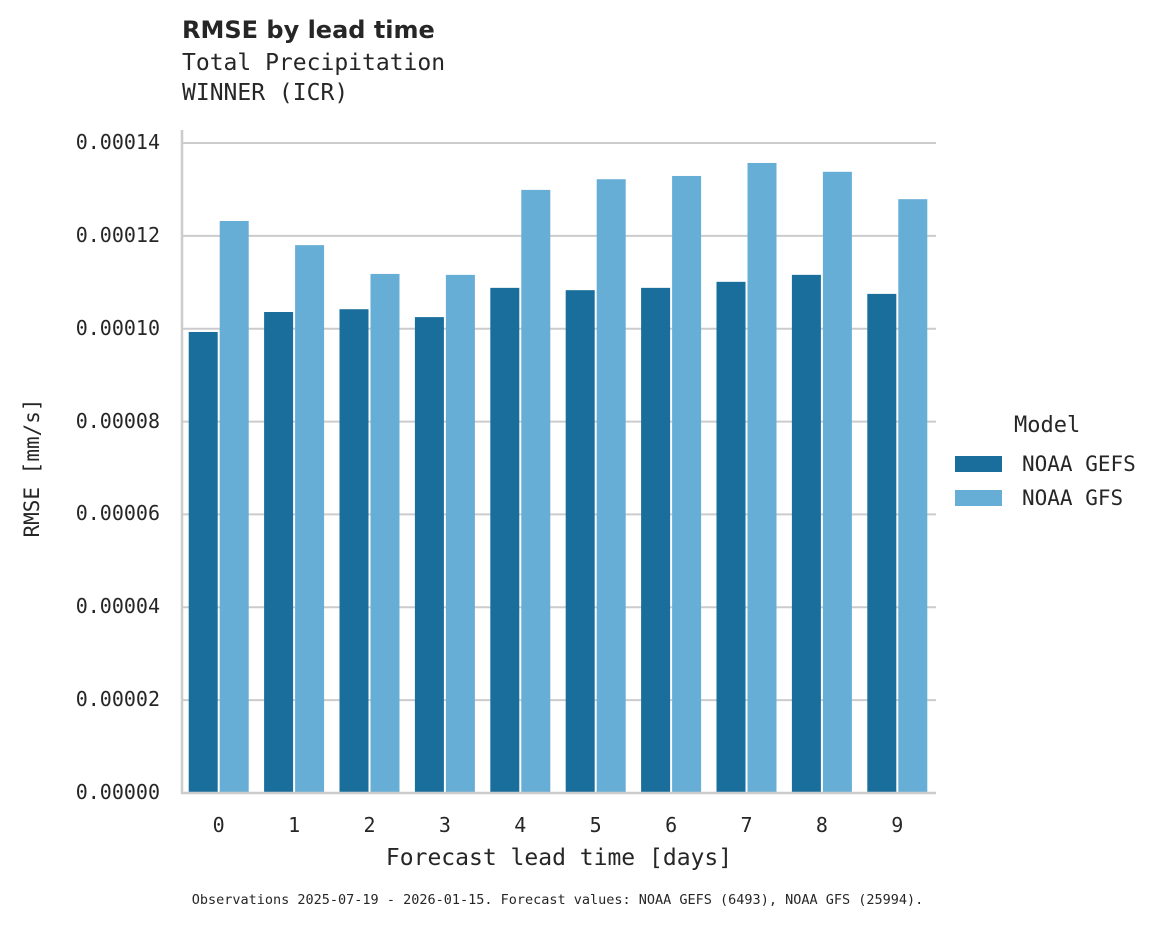 The image size is (1175, 928). I want to click on y-tick-label: 0.00012, so click(117, 234).